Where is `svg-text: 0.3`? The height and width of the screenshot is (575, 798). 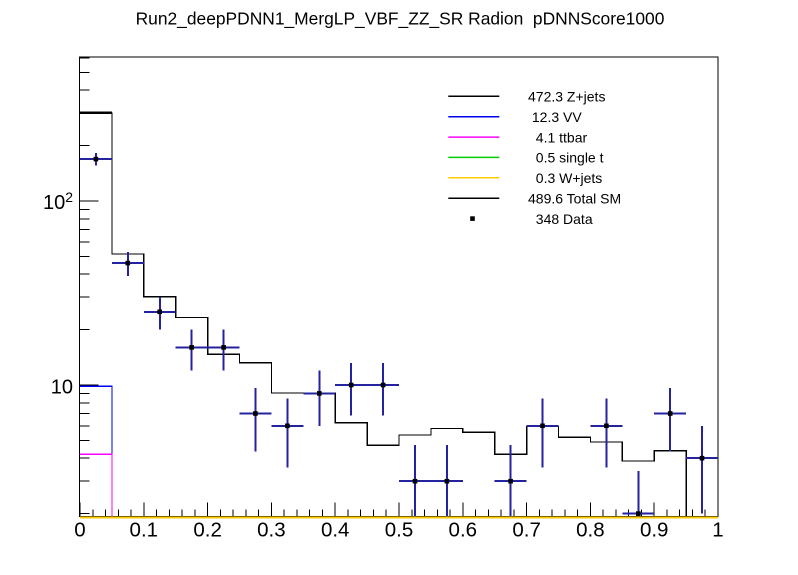 svg-text: 0.3 is located at coordinates (271, 530).